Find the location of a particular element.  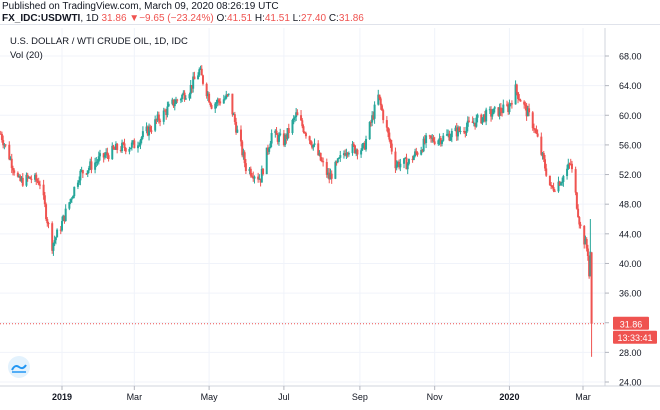

x-tick-label: Sep is located at coordinates (360, 397).